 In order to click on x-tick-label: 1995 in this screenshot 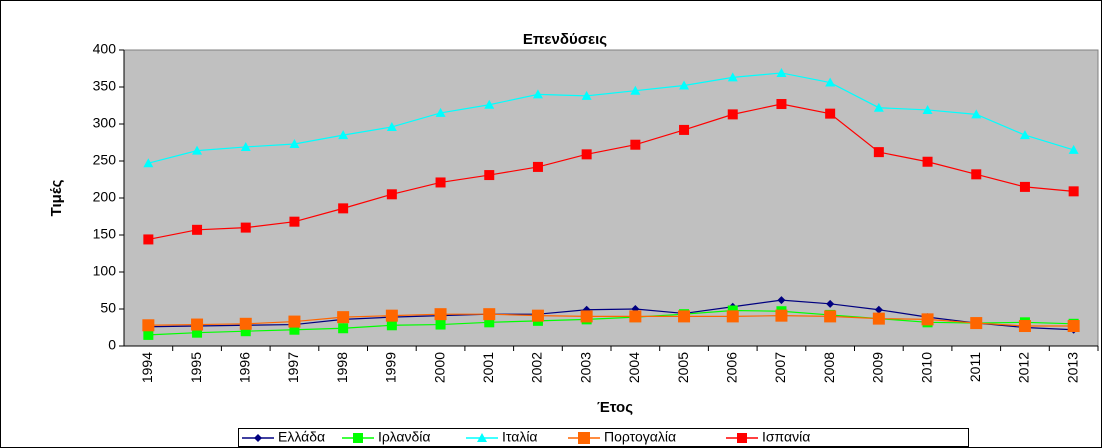, I will do `click(196, 367)`.